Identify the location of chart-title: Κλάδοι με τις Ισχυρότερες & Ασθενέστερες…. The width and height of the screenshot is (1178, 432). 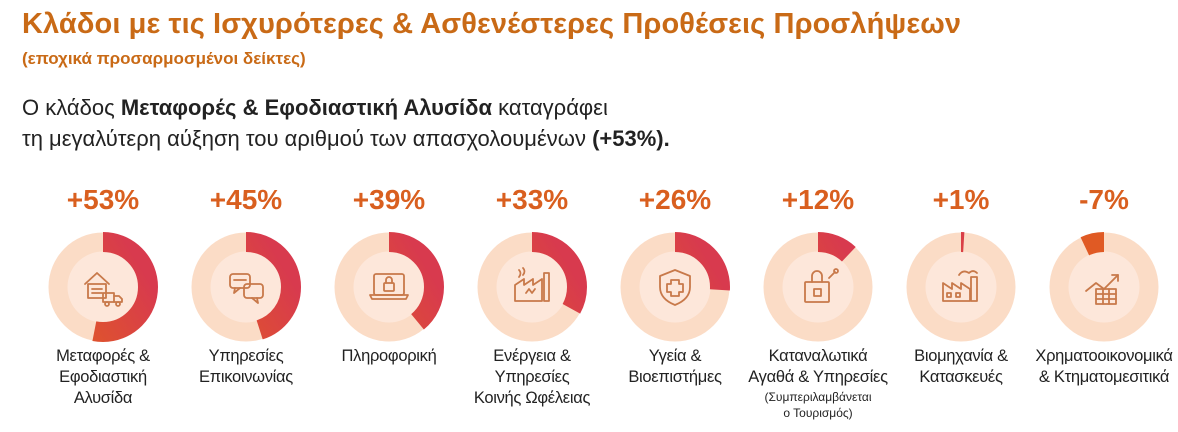
(492, 24).